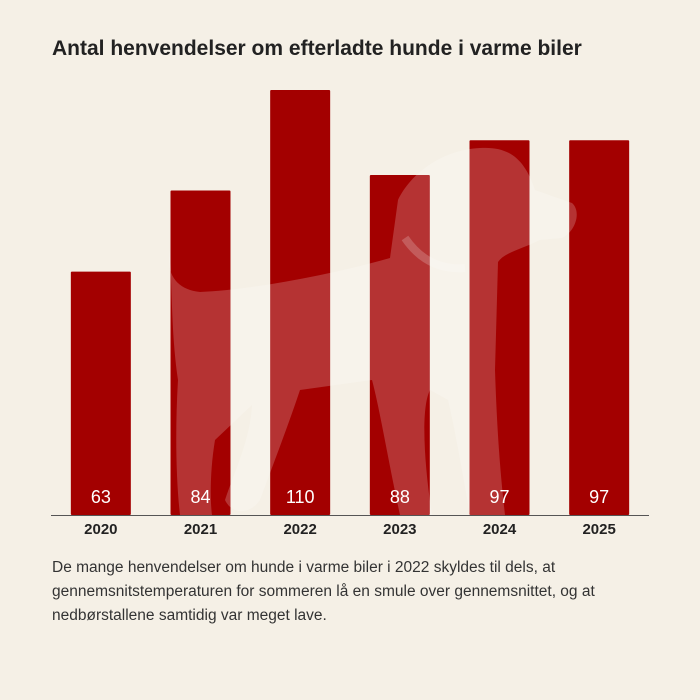  What do you see at coordinates (598, 529) in the screenshot?
I see `x-tick-label: 2025` at bounding box center [598, 529].